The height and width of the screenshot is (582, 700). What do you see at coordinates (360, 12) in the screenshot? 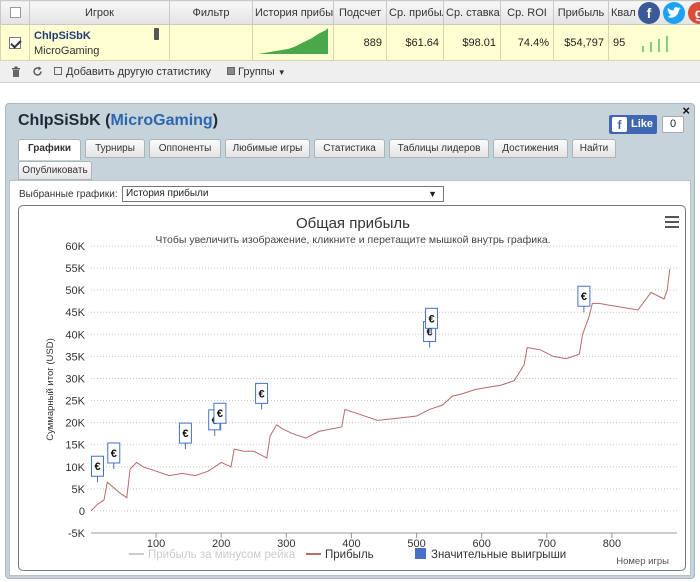
I see `header-count: Подсчет` at bounding box center [360, 12].